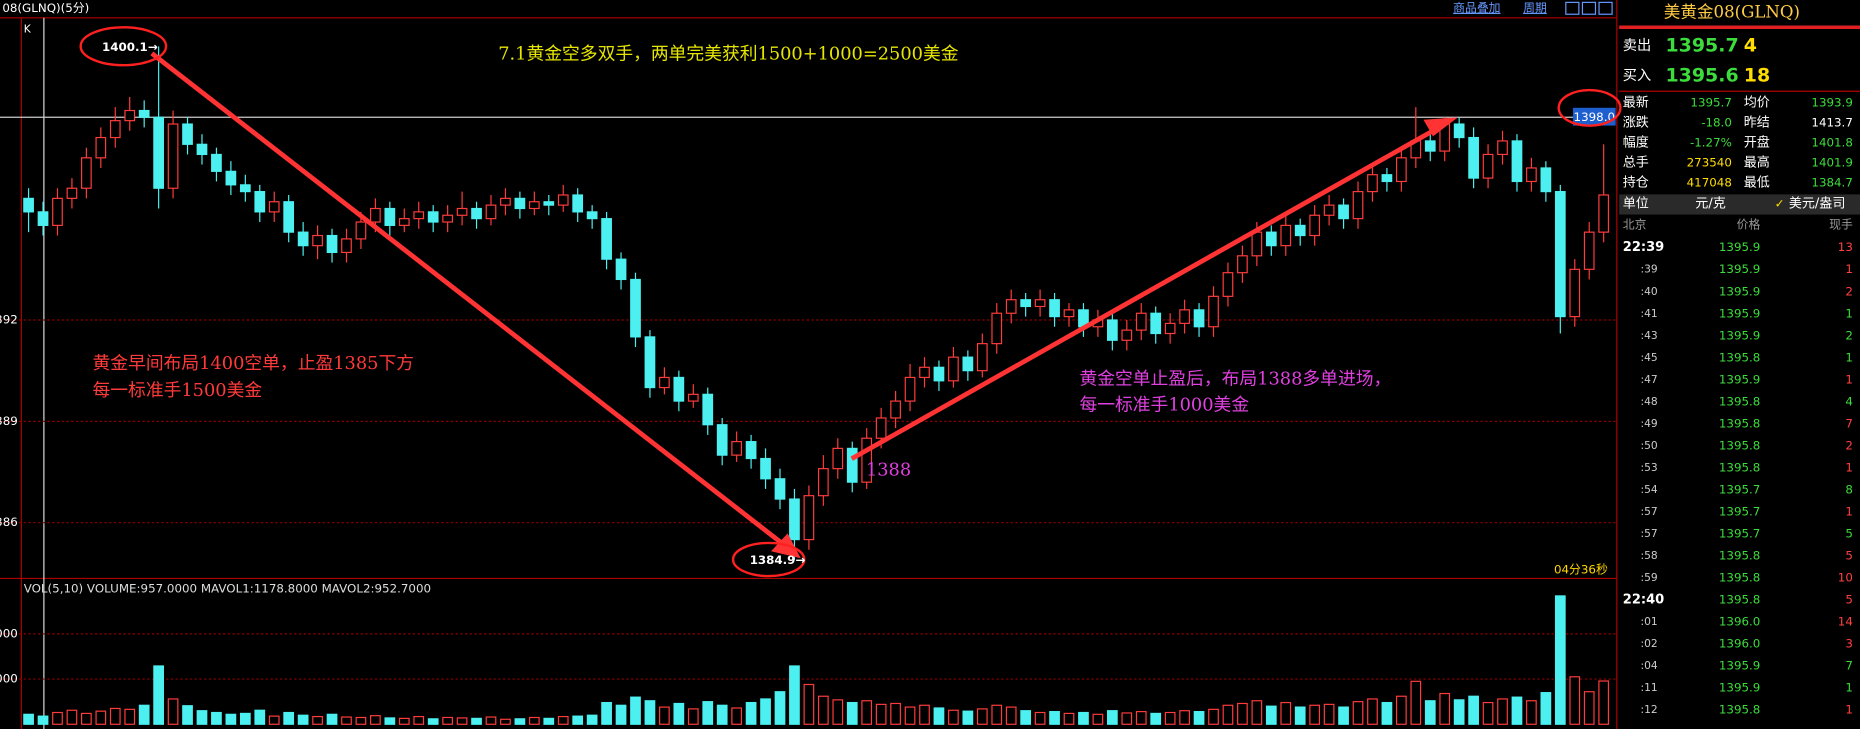 The width and height of the screenshot is (1860, 729). I want to click on trade-qty: 3, so click(1849, 643).